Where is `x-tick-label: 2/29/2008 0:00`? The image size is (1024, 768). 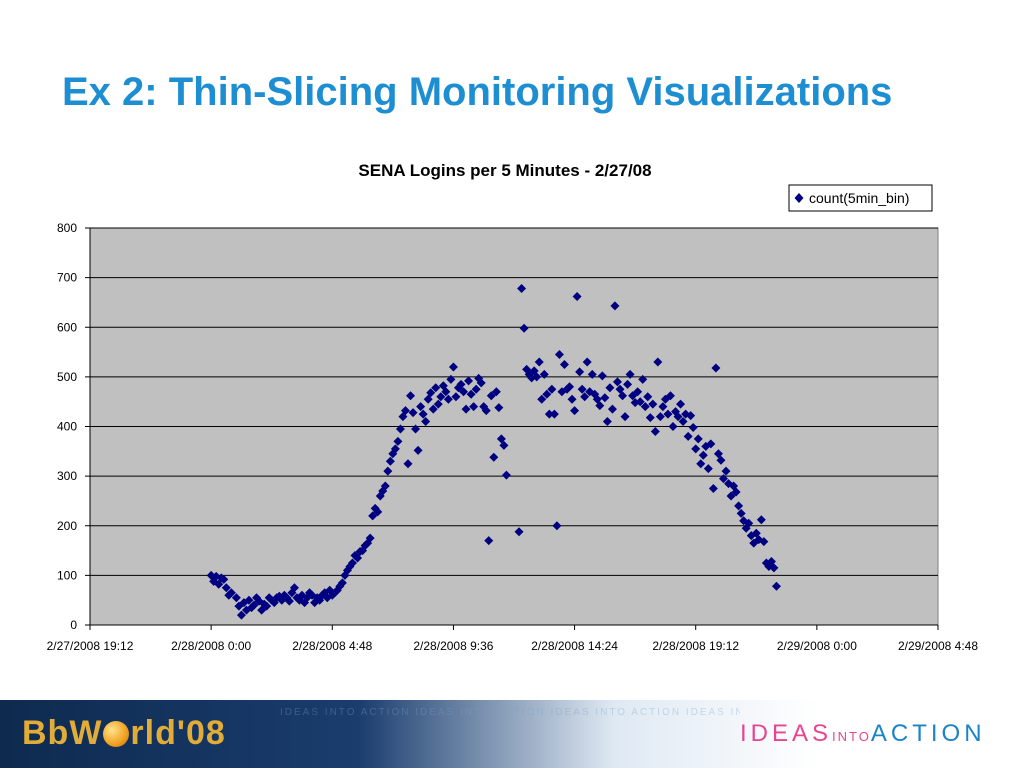
x-tick-label: 2/29/2008 0:00 is located at coordinates (817, 646).